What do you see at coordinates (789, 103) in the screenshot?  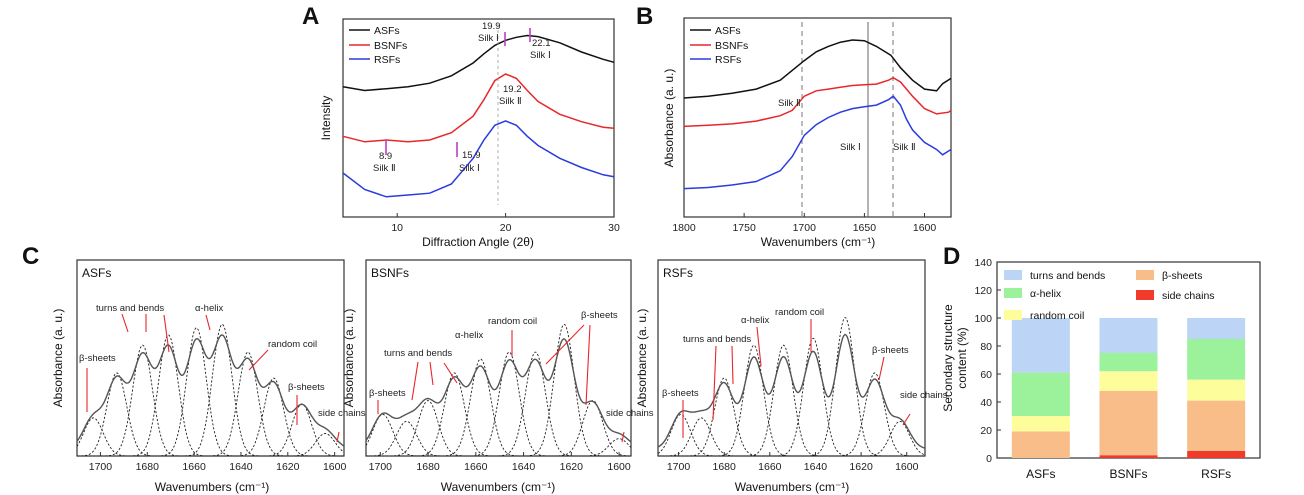 I see `panel-b-ann-silk-ii-left: Silk Ⅱ` at bounding box center [789, 103].